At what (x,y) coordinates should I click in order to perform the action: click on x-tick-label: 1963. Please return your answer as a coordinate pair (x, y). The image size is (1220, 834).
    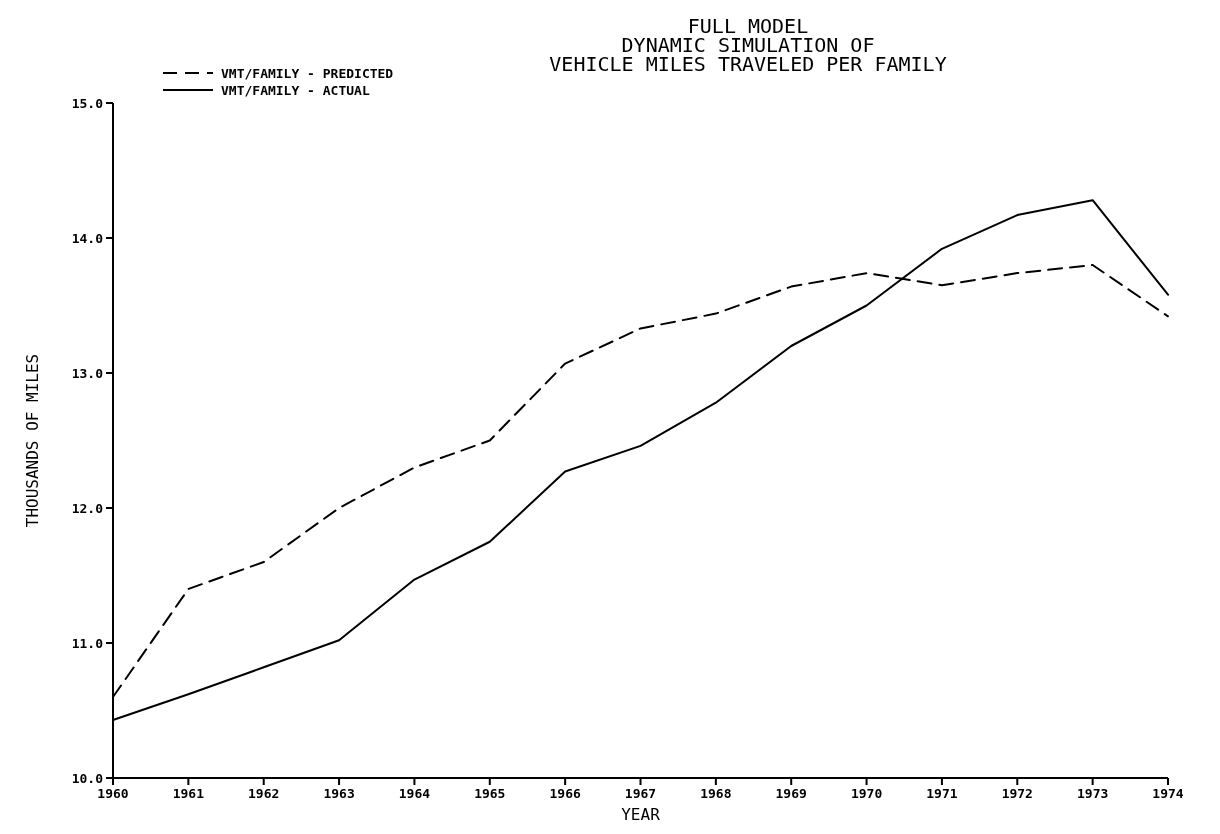
    Looking at the image, I should click on (339, 793).